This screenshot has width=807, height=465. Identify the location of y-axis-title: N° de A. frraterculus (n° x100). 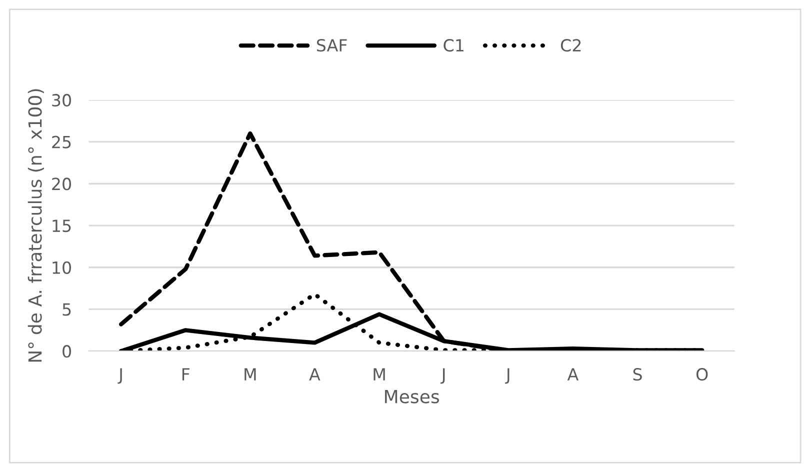
(36, 225).